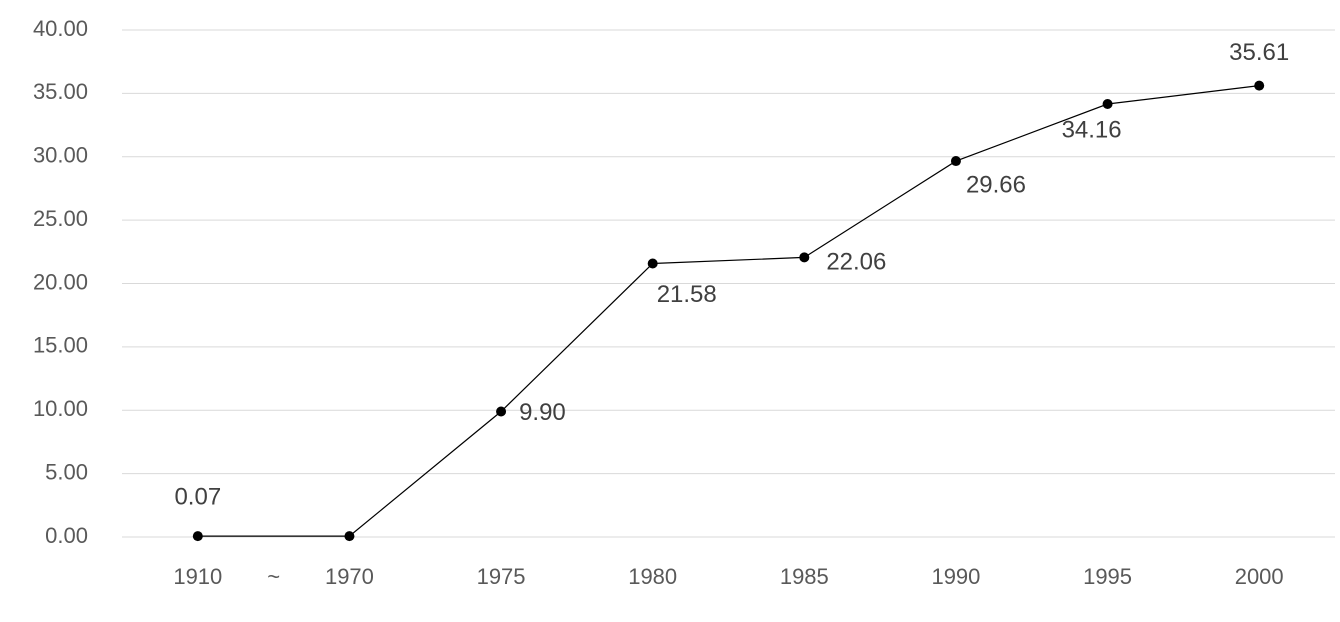 The image size is (1340, 622). Describe the element at coordinates (1107, 576) in the screenshot. I see `x-tick-label: 1995` at that location.